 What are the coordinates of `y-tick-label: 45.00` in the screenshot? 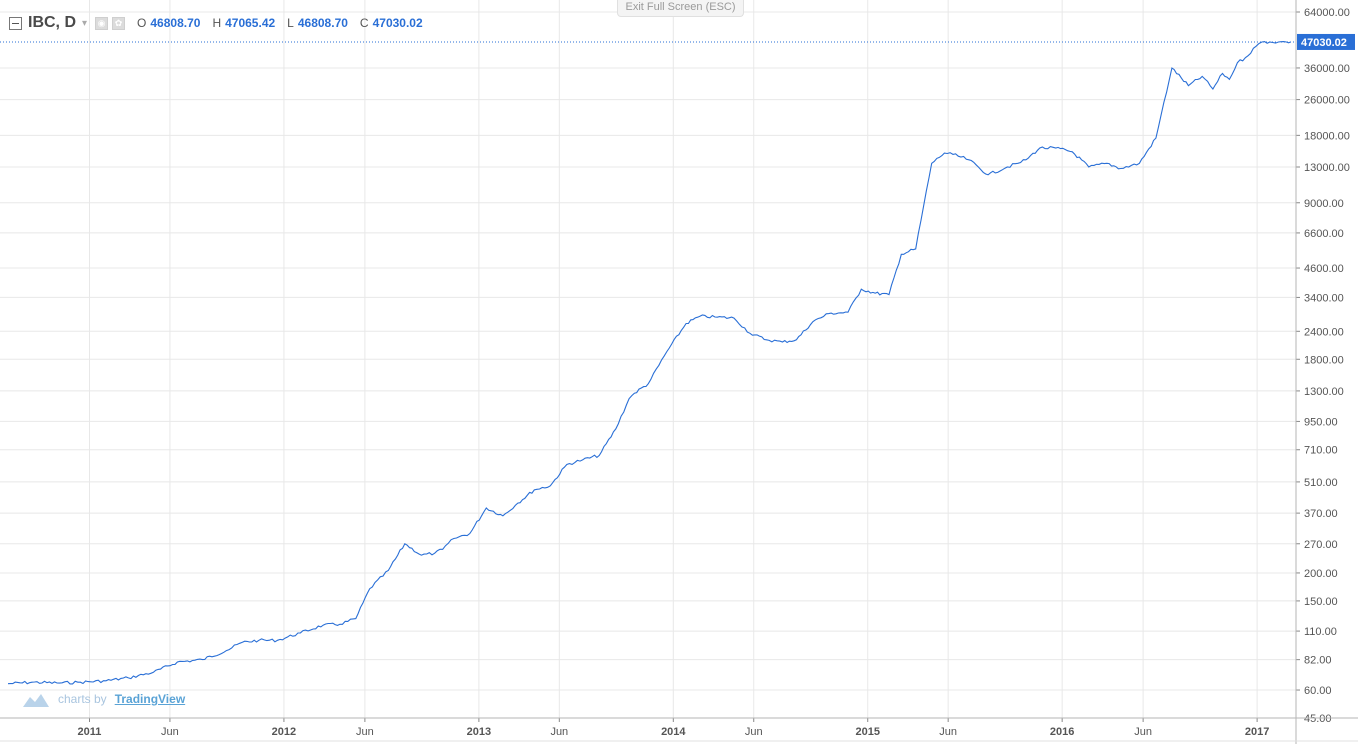 It's located at (1318, 719).